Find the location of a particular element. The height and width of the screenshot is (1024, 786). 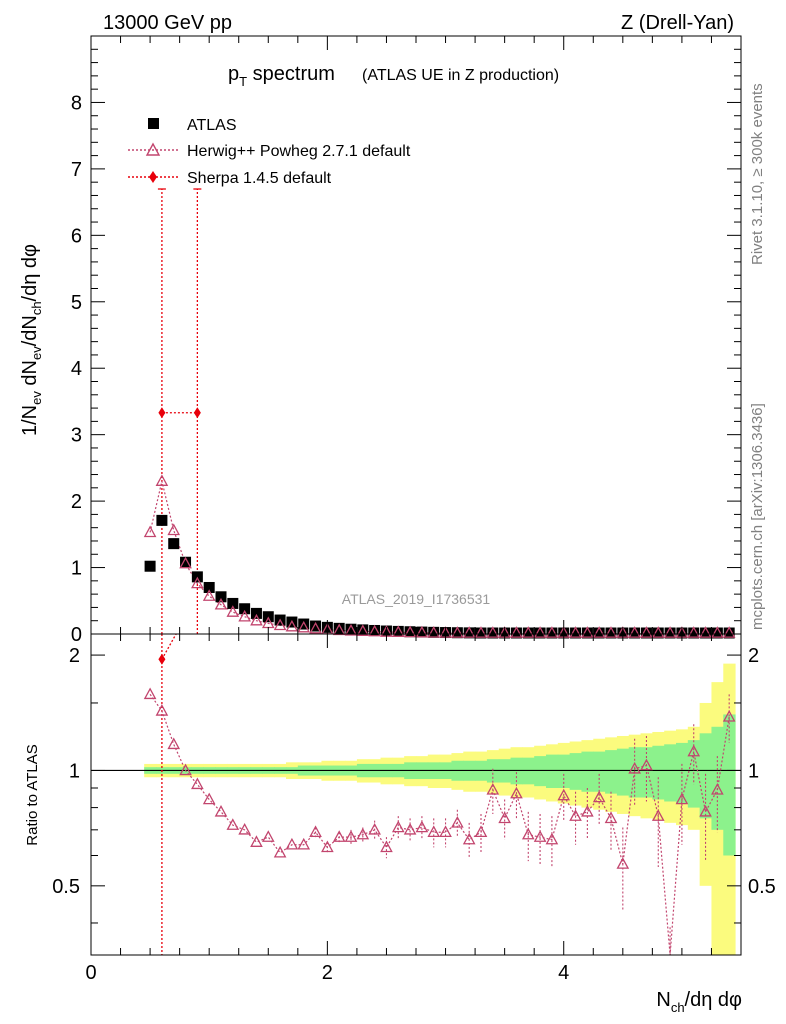

main-ytick-label: 8 is located at coordinates (76, 103).